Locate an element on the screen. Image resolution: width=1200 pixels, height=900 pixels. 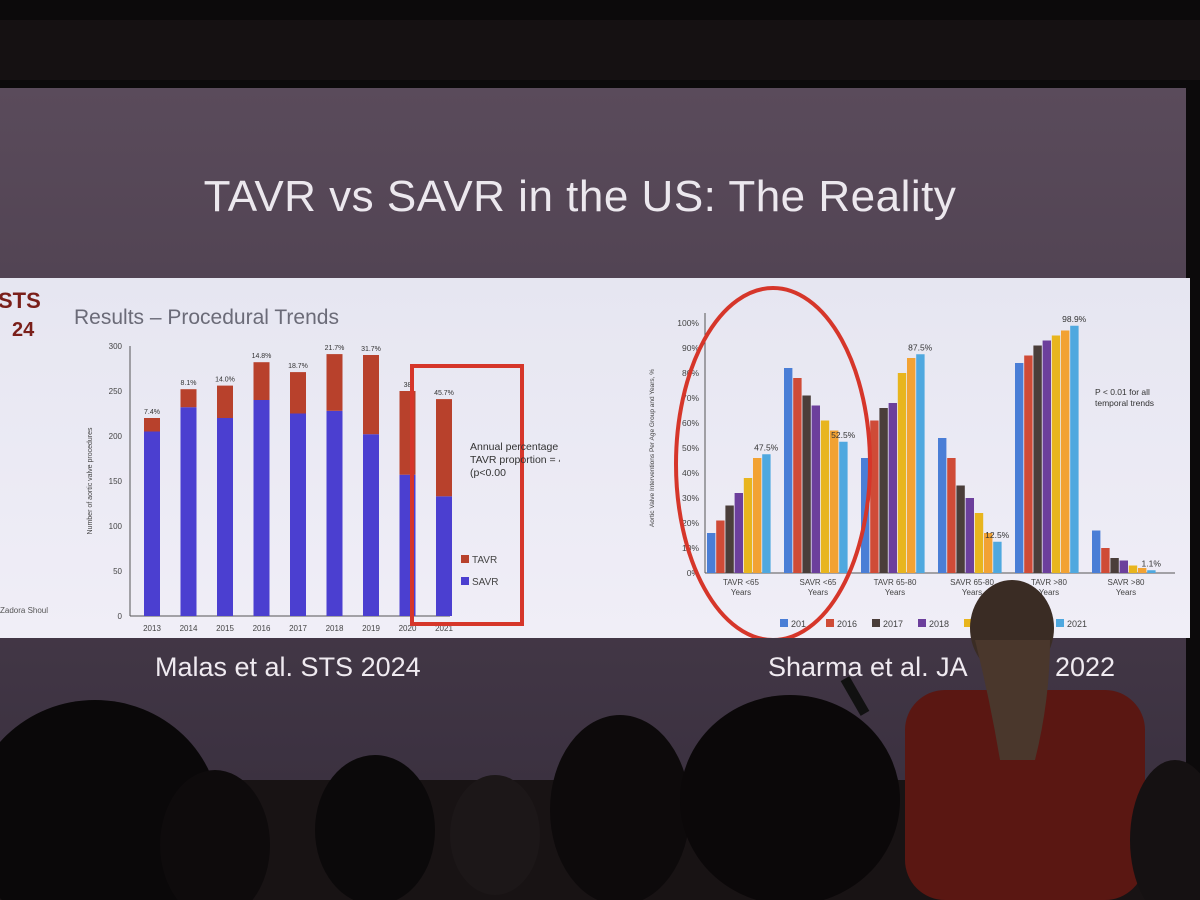
bar-data-label: 98.9% is located at coordinates (1074, 319).